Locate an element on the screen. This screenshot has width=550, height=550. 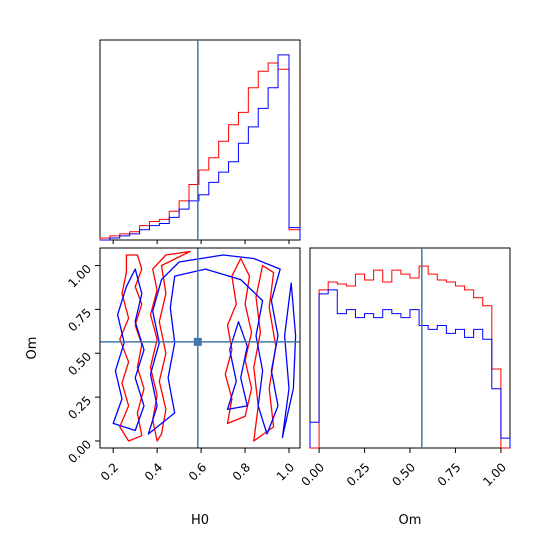
om-x-tick-label-2: 0.50 is located at coordinates (403, 474).